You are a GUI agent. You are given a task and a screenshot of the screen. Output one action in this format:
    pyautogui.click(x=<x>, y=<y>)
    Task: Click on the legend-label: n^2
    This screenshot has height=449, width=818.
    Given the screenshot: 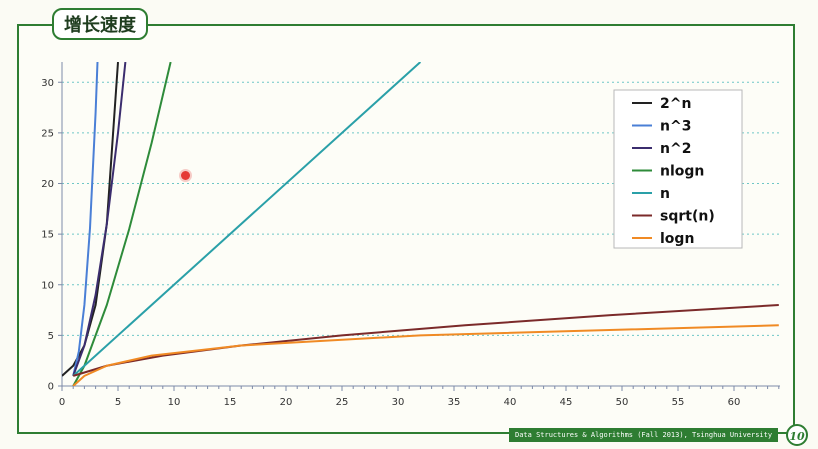 What is the action you would take?
    pyautogui.click(x=675, y=149)
    